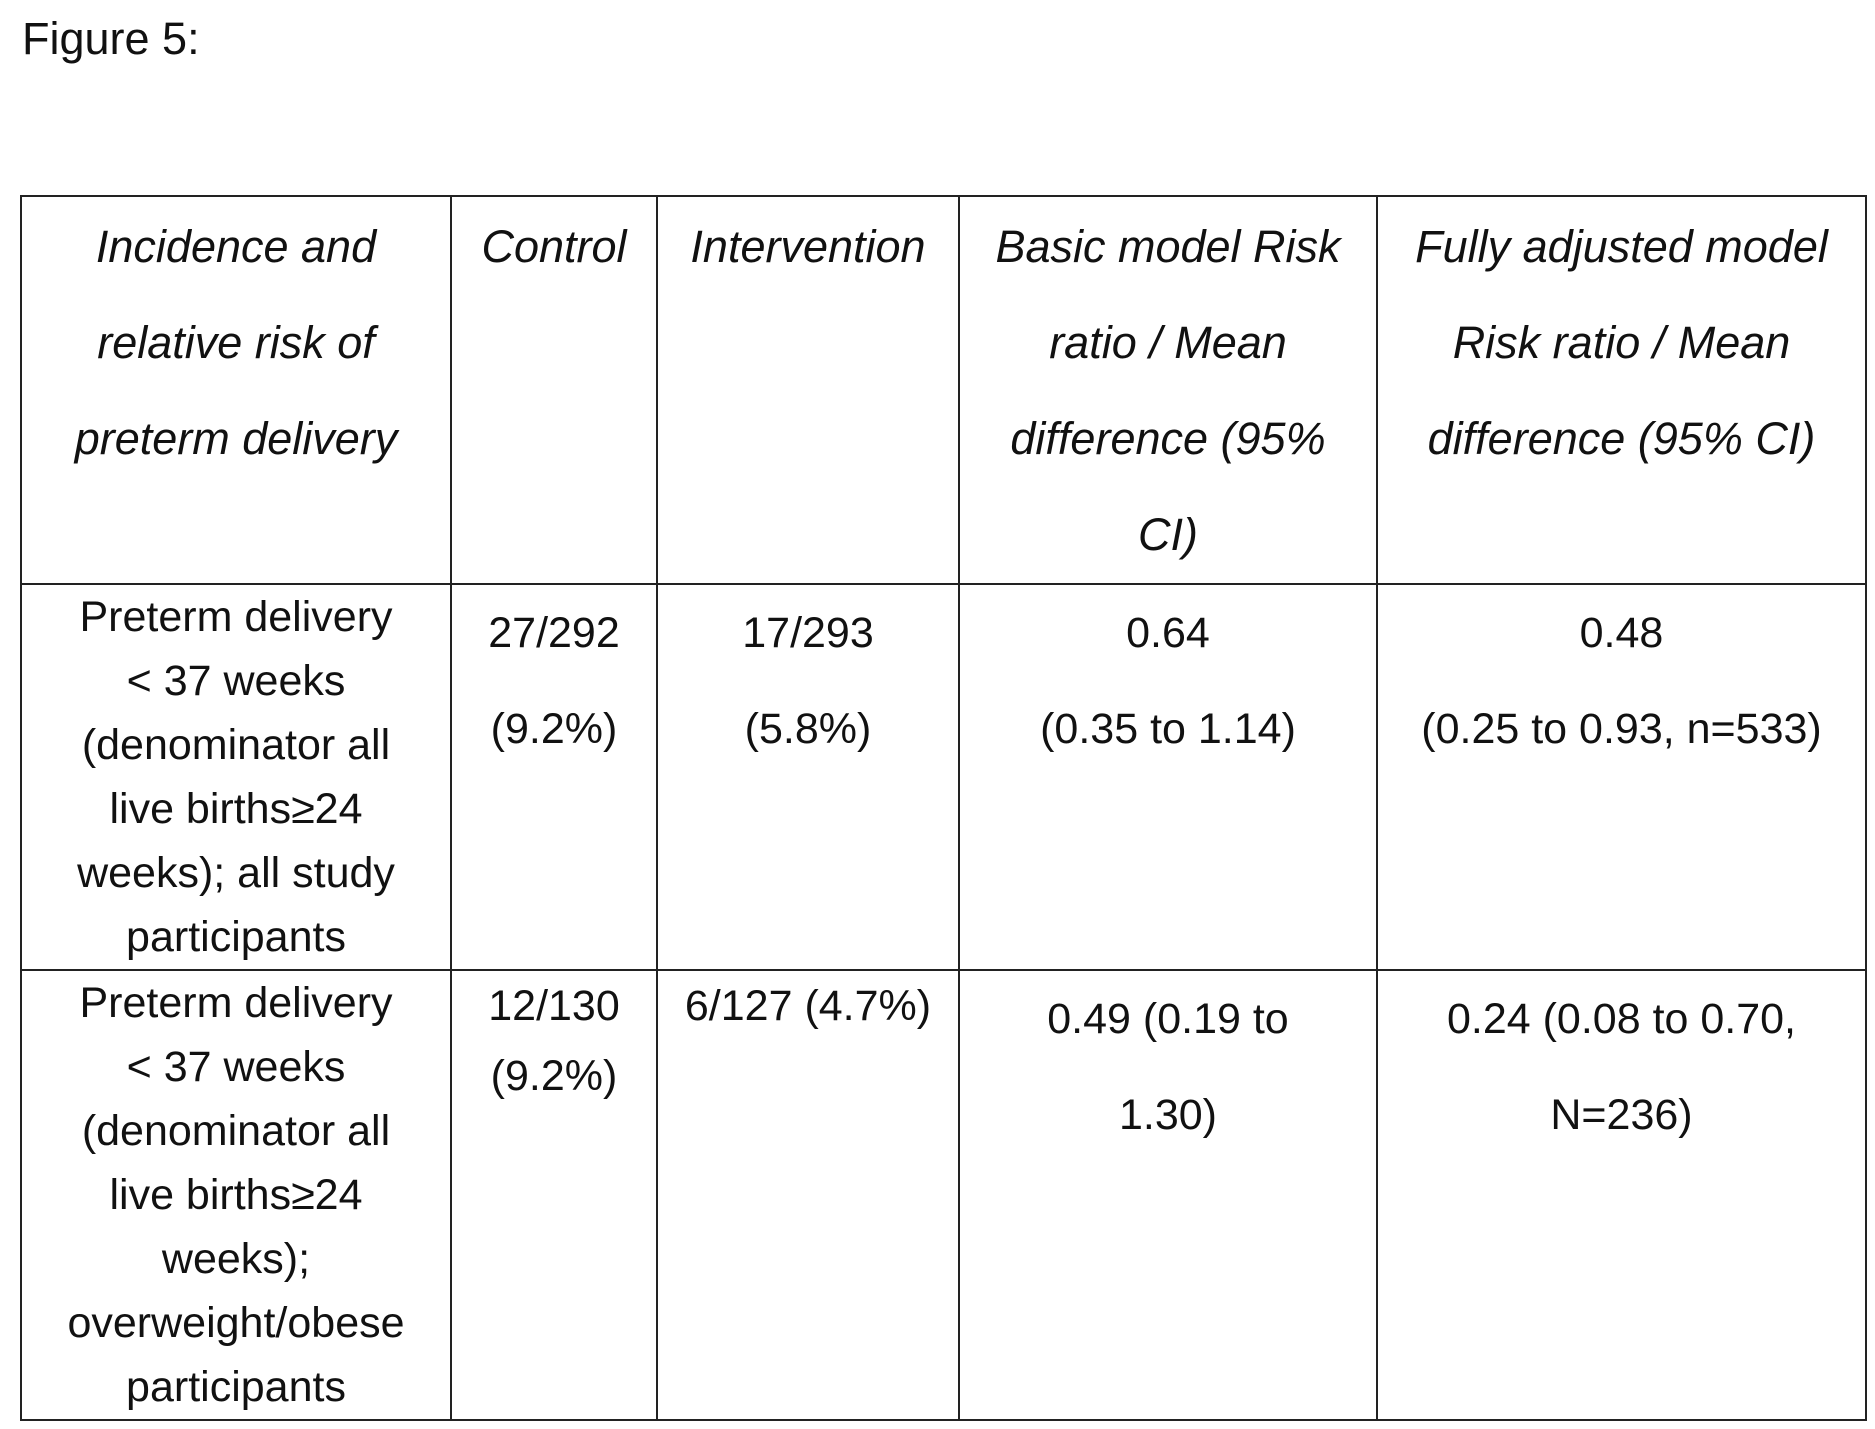 Image resolution: width=1875 pixels, height=1429 pixels. What do you see at coordinates (1621, 438) in the screenshot?
I see `header-line: difference (95% CI)` at bounding box center [1621, 438].